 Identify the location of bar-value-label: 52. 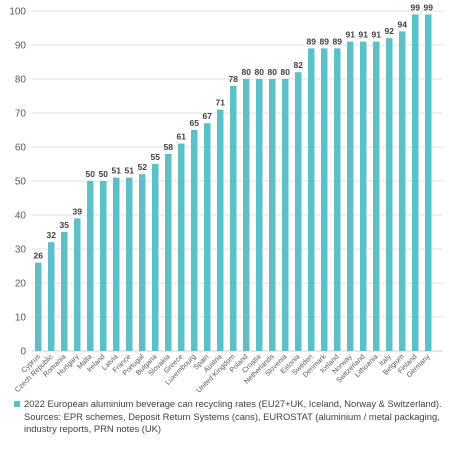
(143, 167).